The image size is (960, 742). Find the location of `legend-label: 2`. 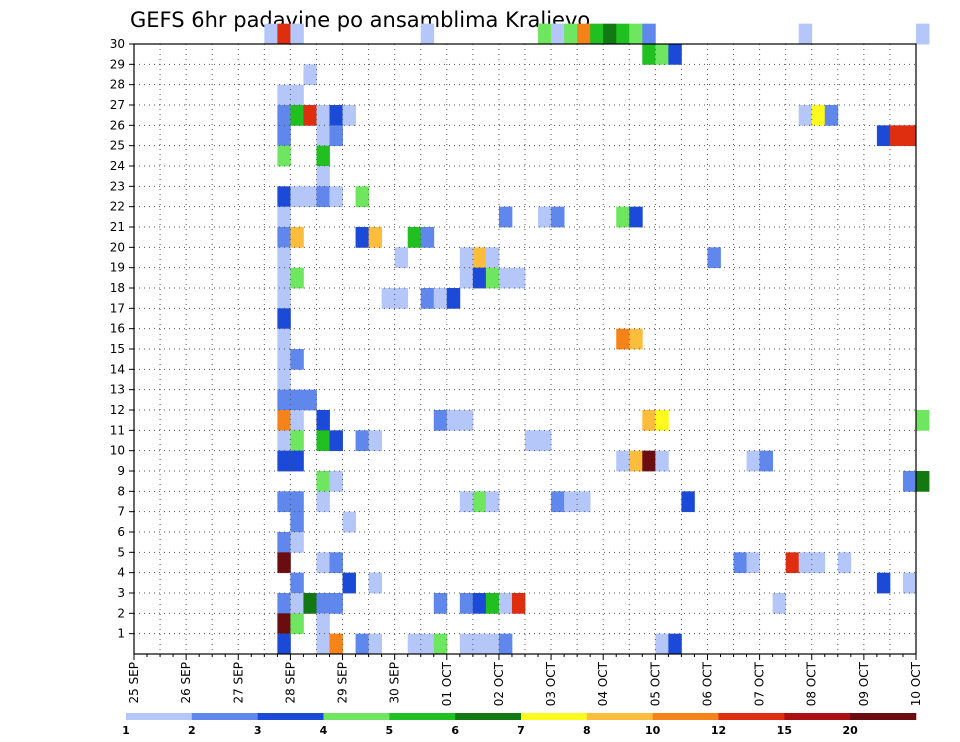

legend-label: 2 is located at coordinates (192, 730).